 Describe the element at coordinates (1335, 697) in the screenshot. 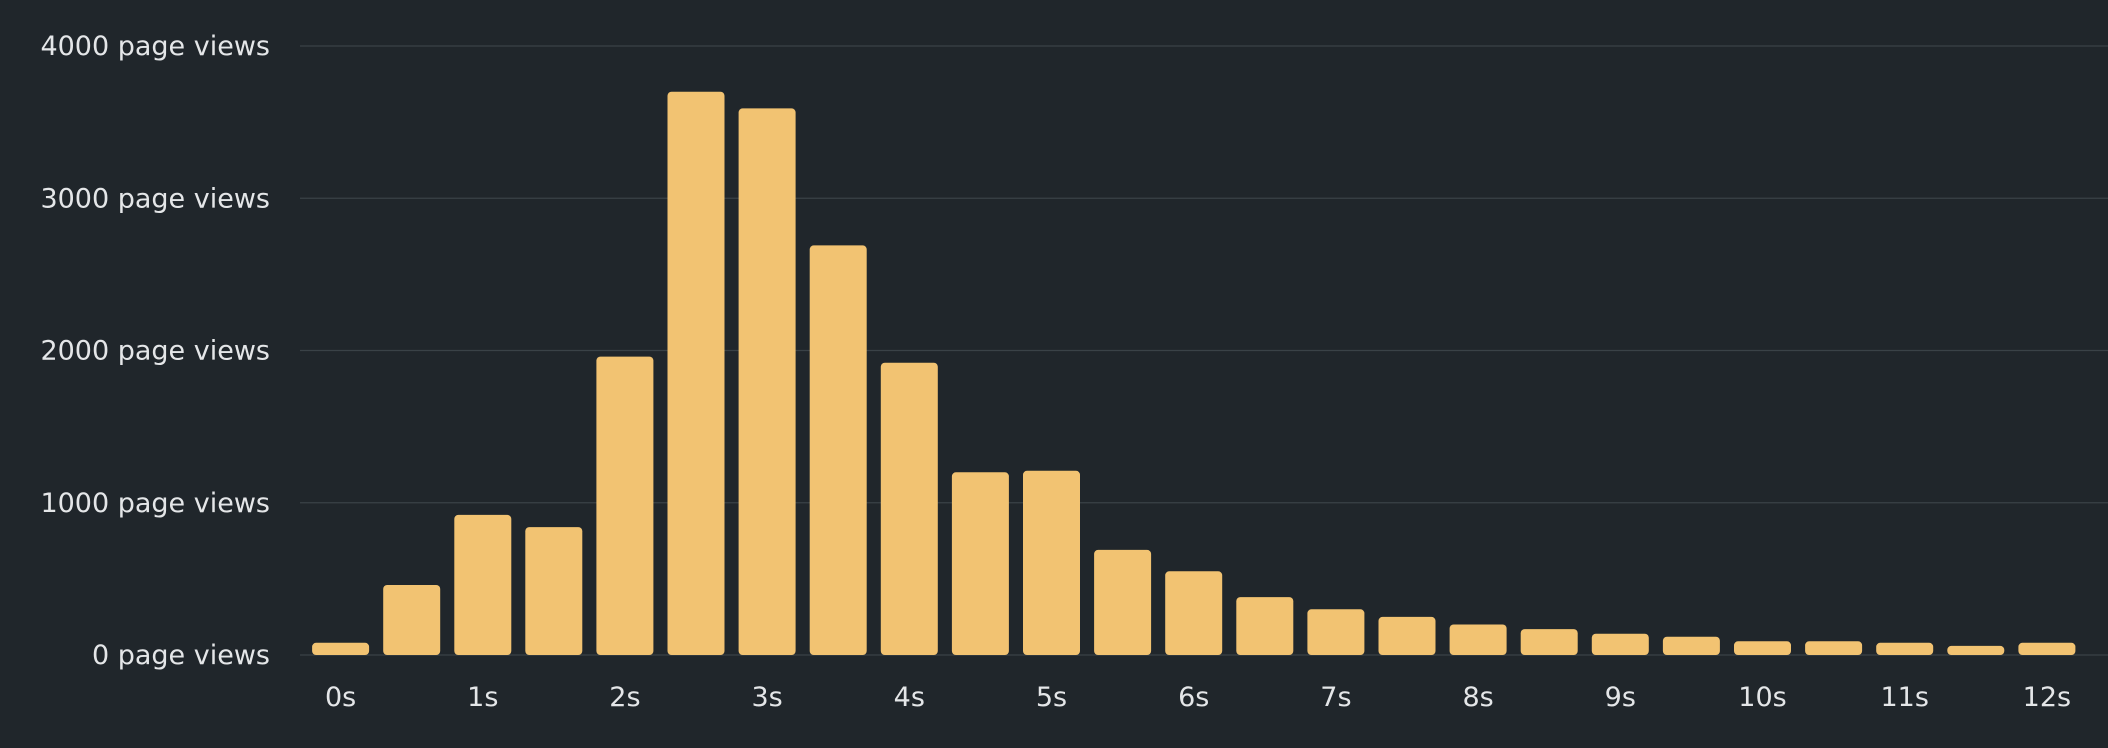

I see `x-tick-label: 7s` at that location.